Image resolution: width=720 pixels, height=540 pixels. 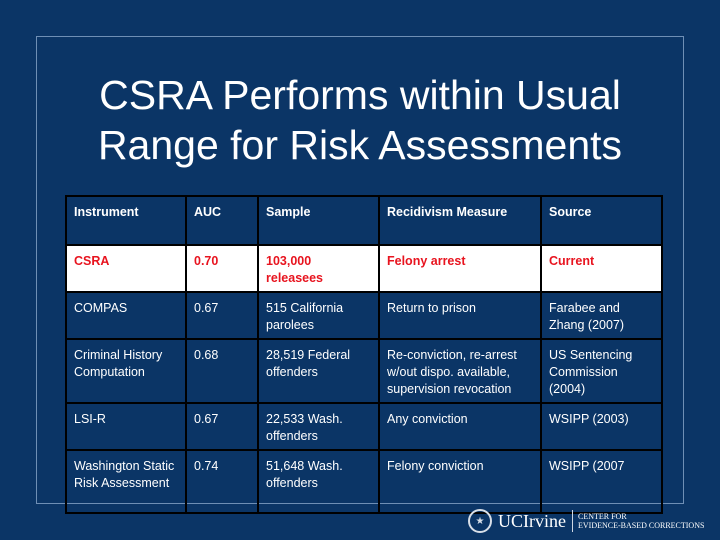 I want to click on cell-instrument: Washington Static Risk Assessment, so click(x=126, y=481).